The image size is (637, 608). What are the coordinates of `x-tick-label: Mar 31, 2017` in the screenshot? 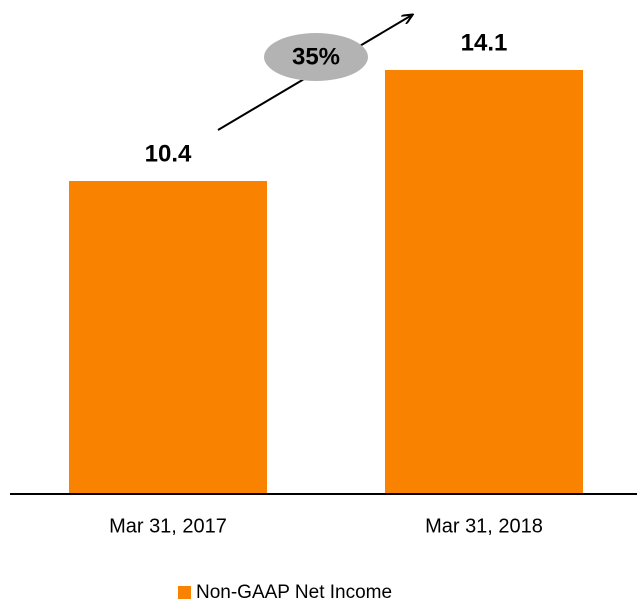 It's located at (168, 526).